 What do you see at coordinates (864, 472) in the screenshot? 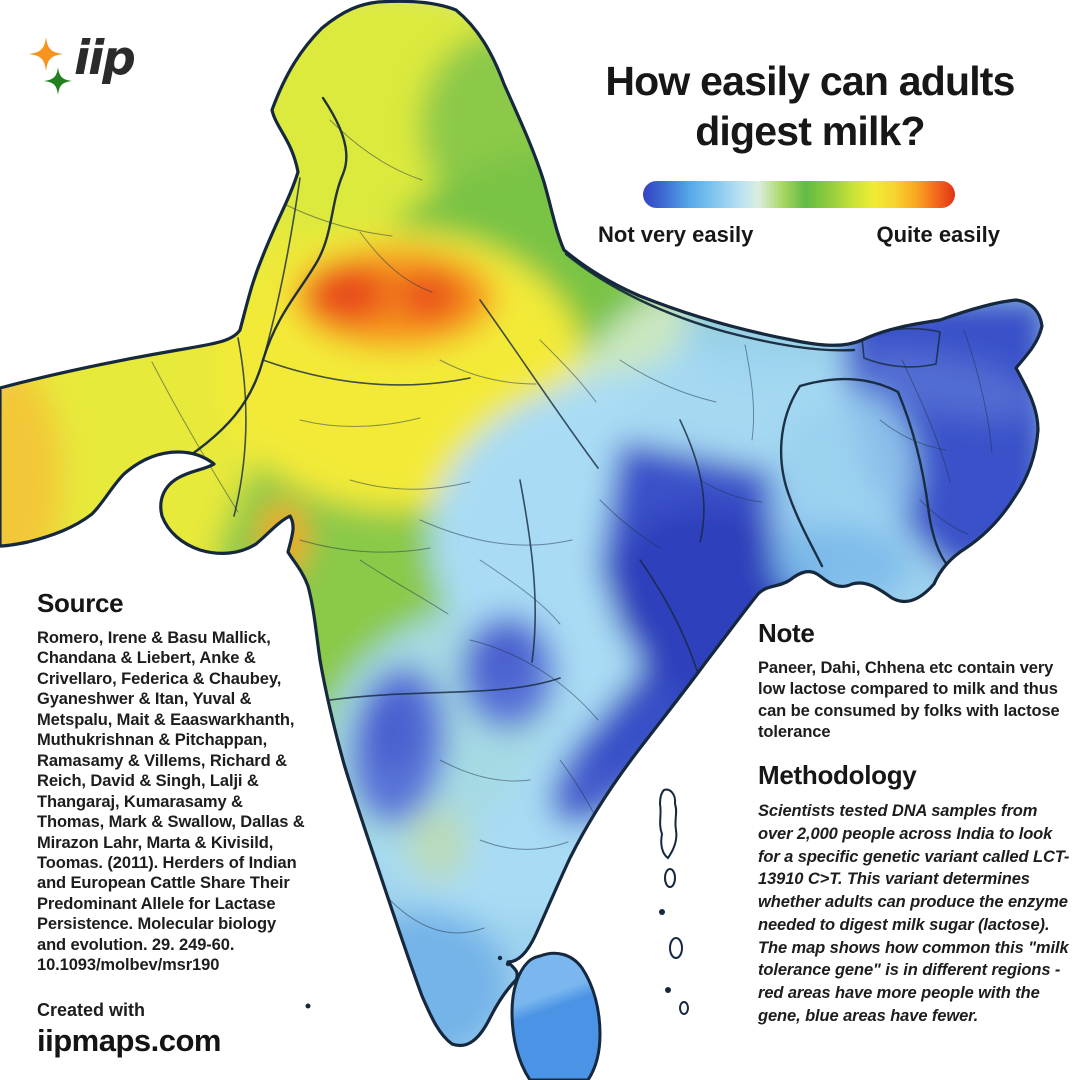
I see `border-bangladesh` at bounding box center [864, 472].